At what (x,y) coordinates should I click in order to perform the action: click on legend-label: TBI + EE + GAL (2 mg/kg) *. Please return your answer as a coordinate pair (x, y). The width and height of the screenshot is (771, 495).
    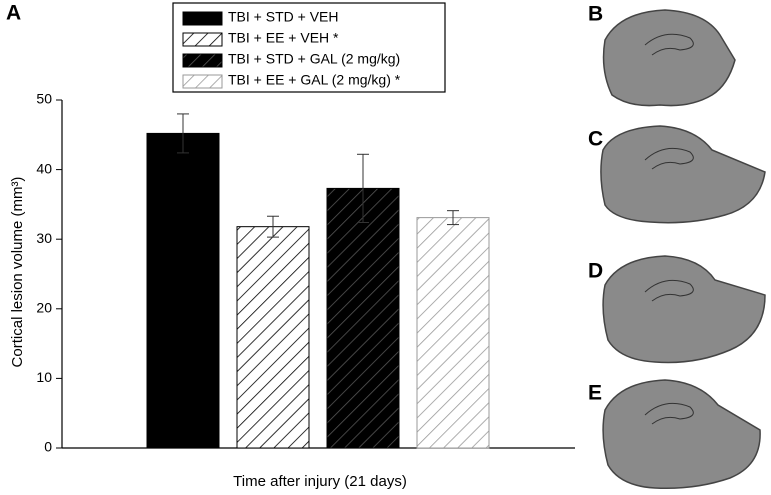
    Looking at the image, I should click on (314, 80).